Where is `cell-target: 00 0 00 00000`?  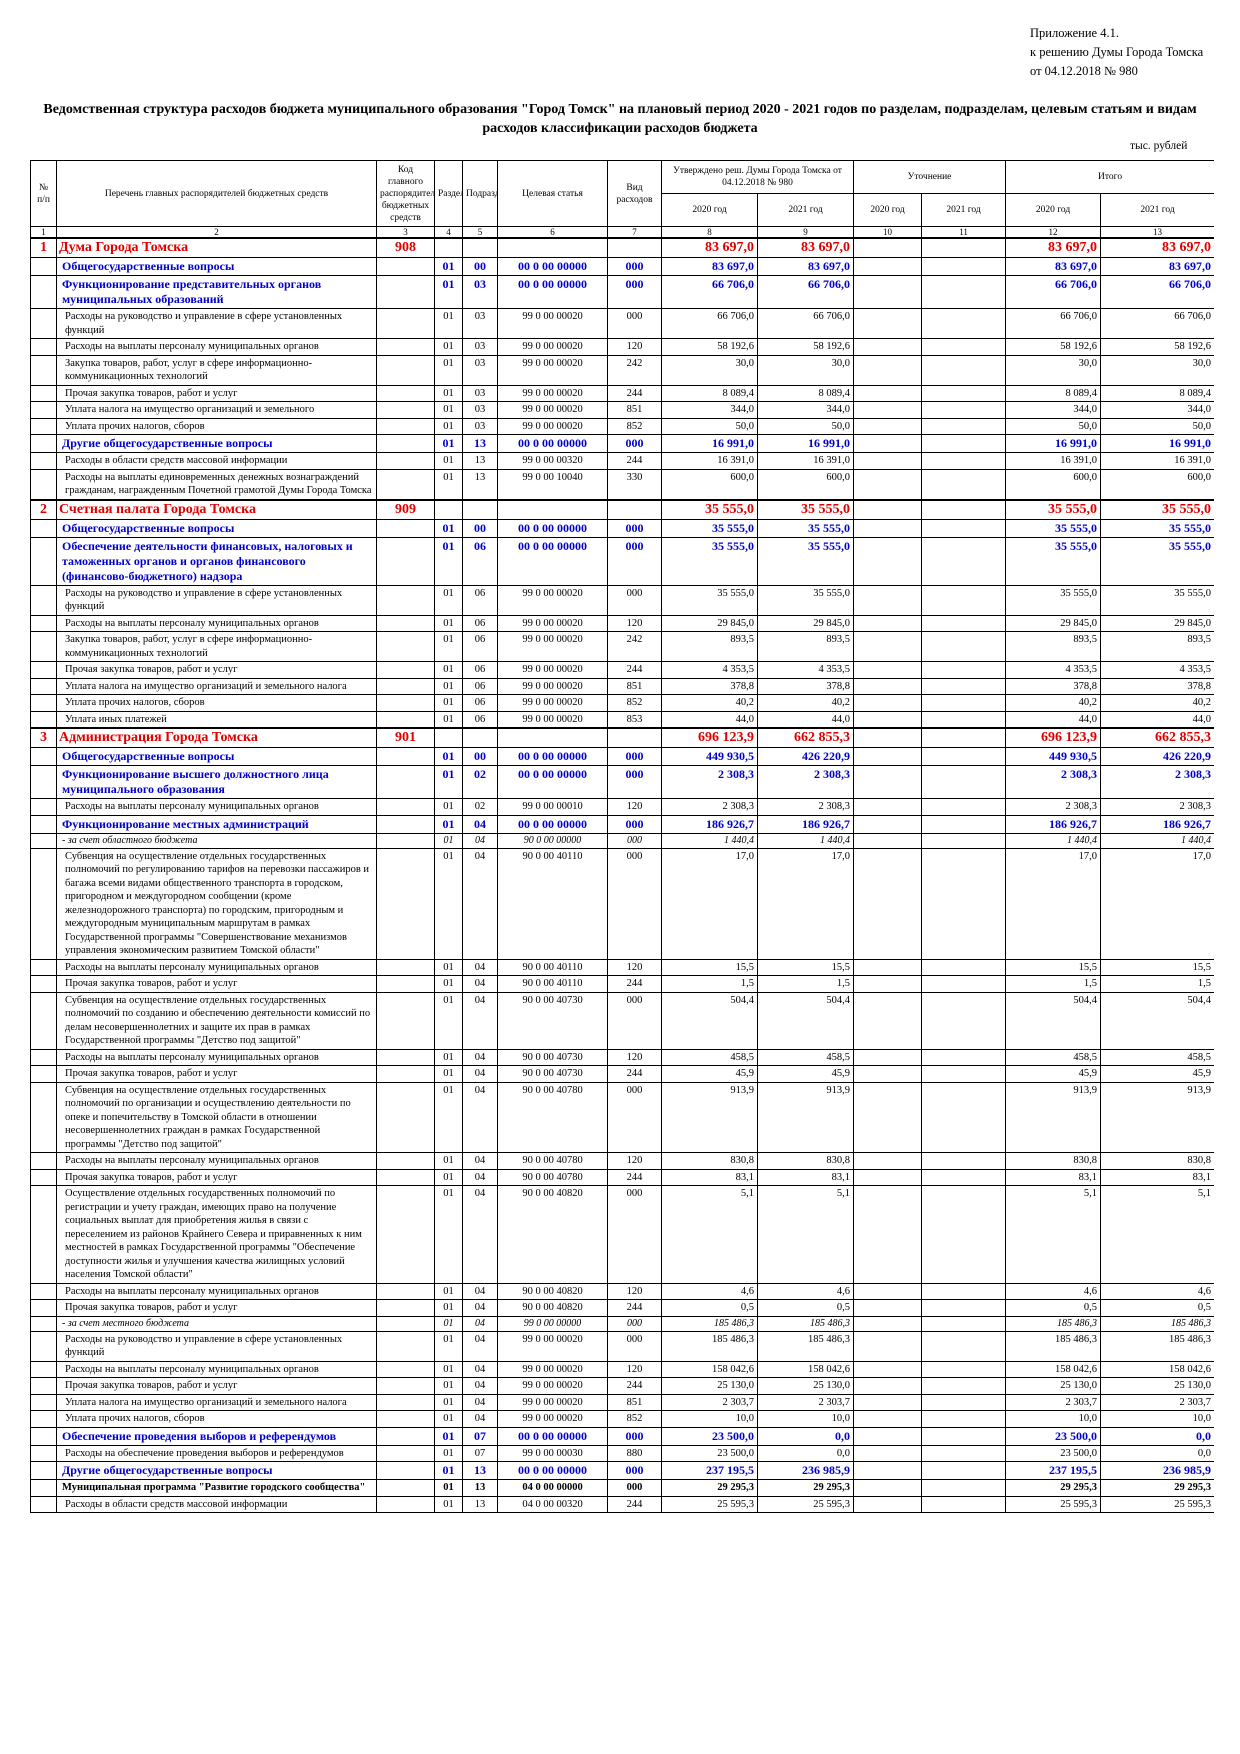
cell-target: 00 0 00 00000 is located at coordinates (552, 292).